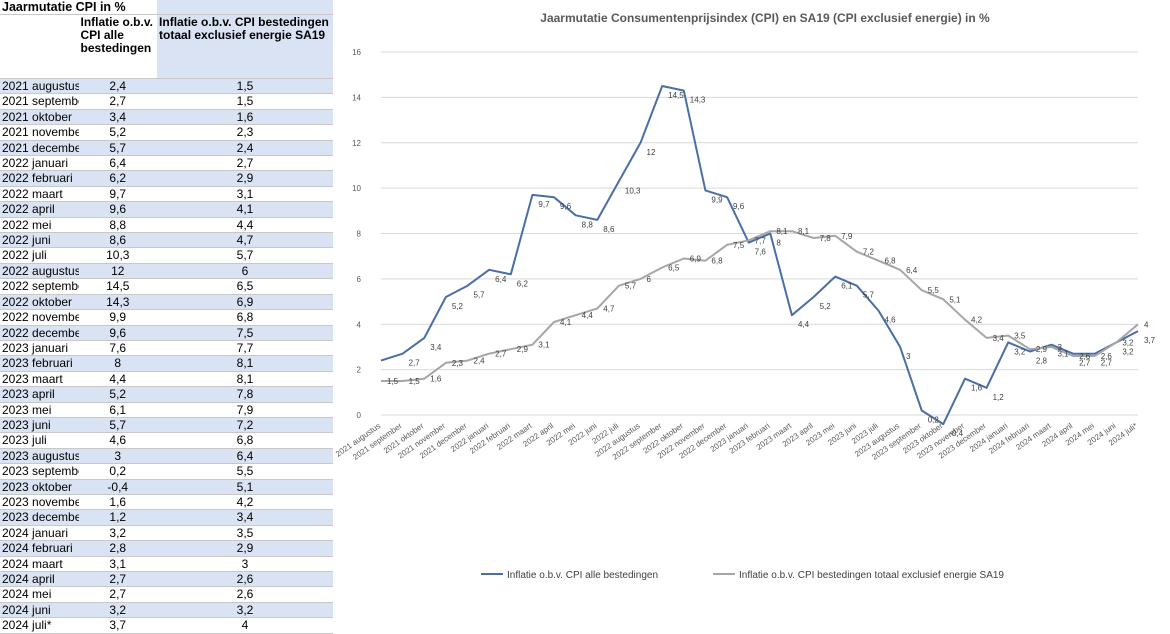 The width and height of the screenshot is (1170, 634). I want to click on row-period: 2022 december, so click(39, 333).